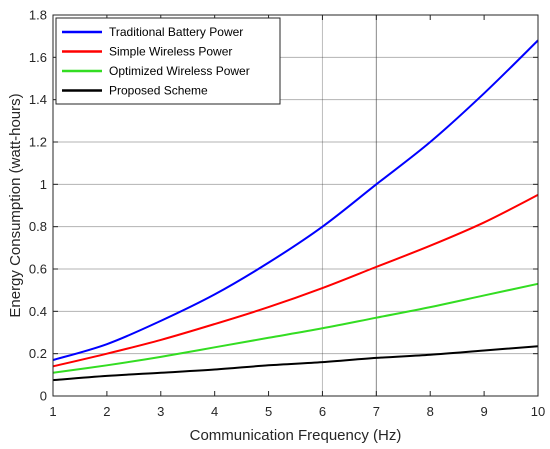 This screenshot has height=449, width=550. What do you see at coordinates (43, 396) in the screenshot?
I see `y-tick-label: 0` at bounding box center [43, 396].